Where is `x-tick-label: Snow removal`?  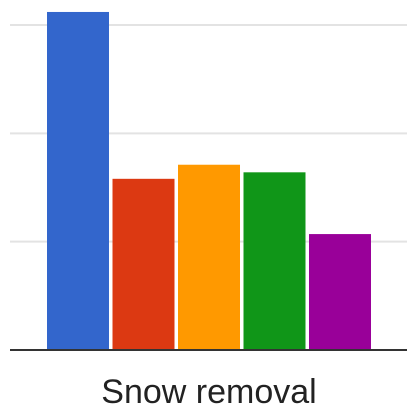 x-tick-label: Snow removal is located at coordinates (208, 392).